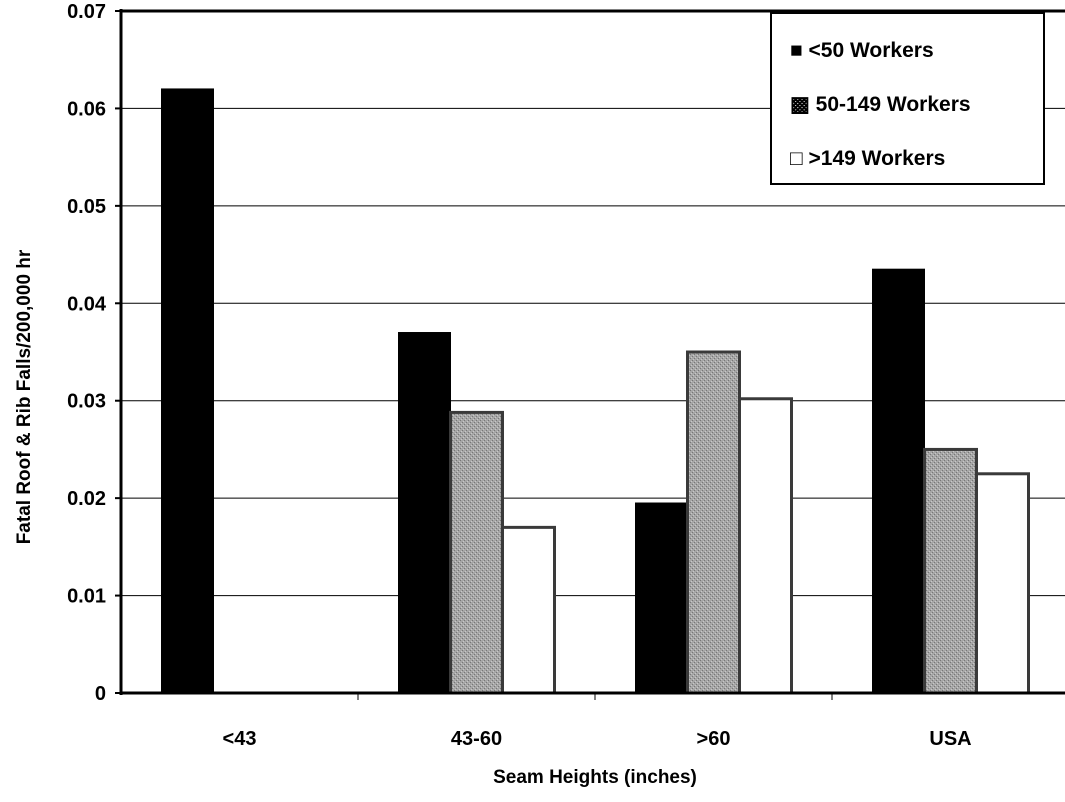 The width and height of the screenshot is (1065, 802). What do you see at coordinates (880, 104) in the screenshot?
I see `legend-item-50-149: ▩ 50-149 Workers` at bounding box center [880, 104].